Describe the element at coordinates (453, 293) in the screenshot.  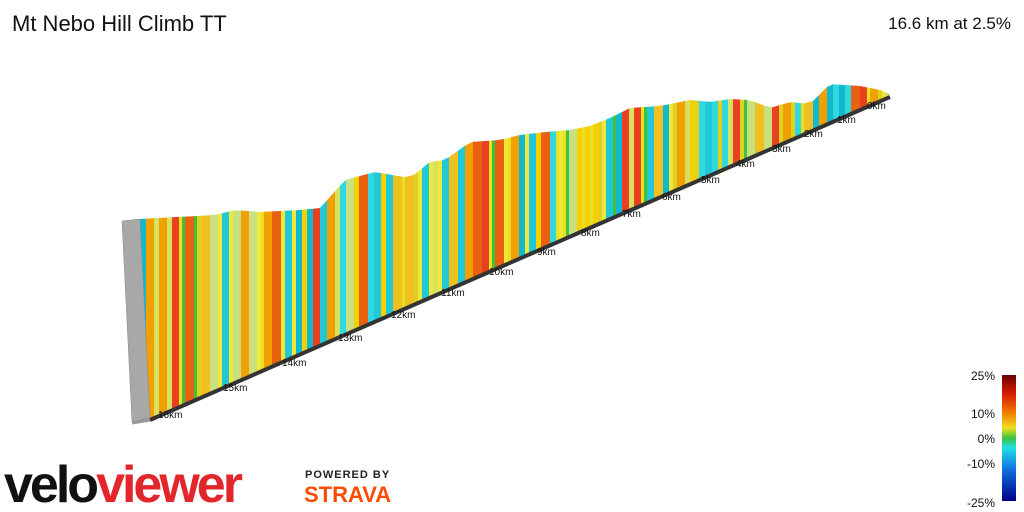
I see `distance-label: 11km` at that location.